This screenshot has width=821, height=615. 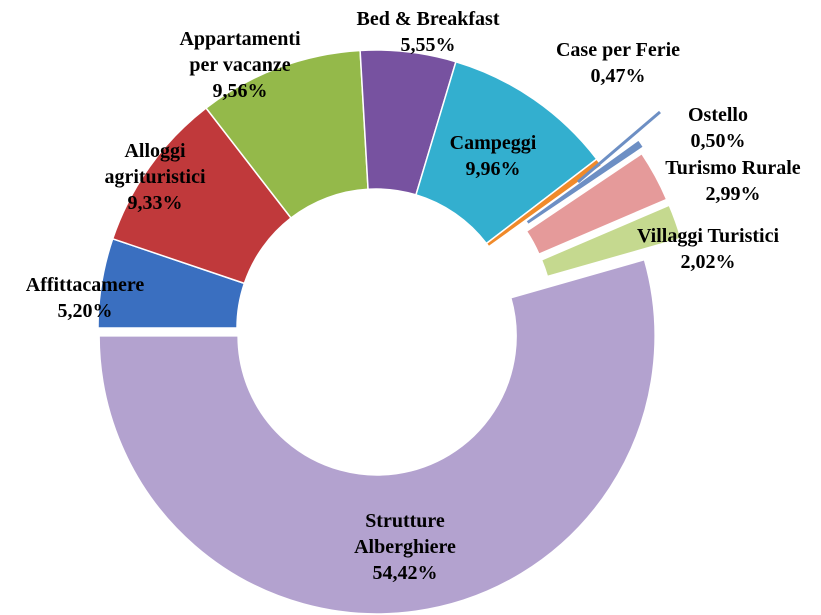 What do you see at coordinates (708, 236) in the screenshot?
I see `category-label: Villaggi Turistici` at bounding box center [708, 236].